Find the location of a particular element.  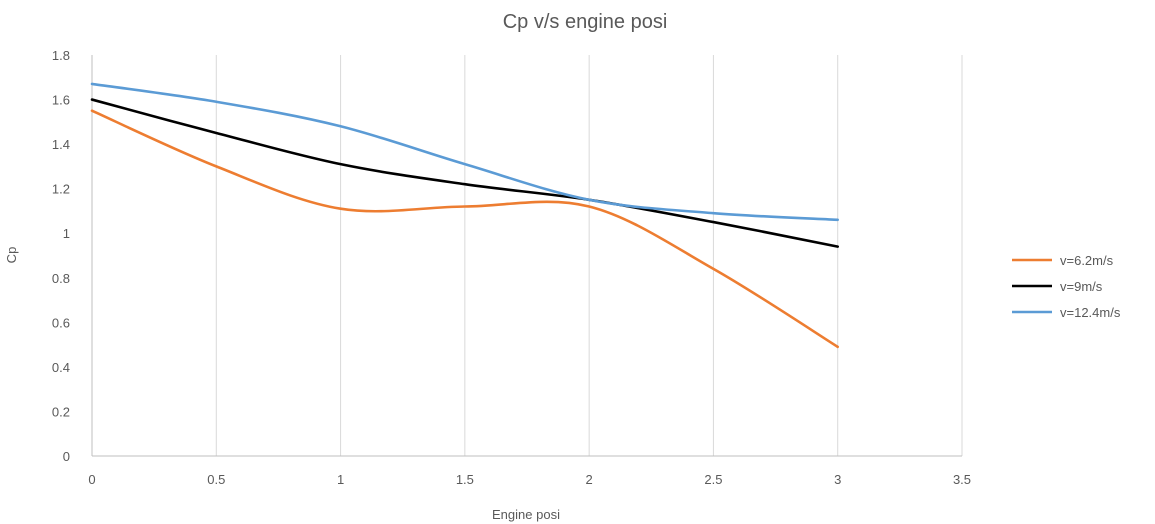

legend-label: v=6.2m/s is located at coordinates (1087, 260).